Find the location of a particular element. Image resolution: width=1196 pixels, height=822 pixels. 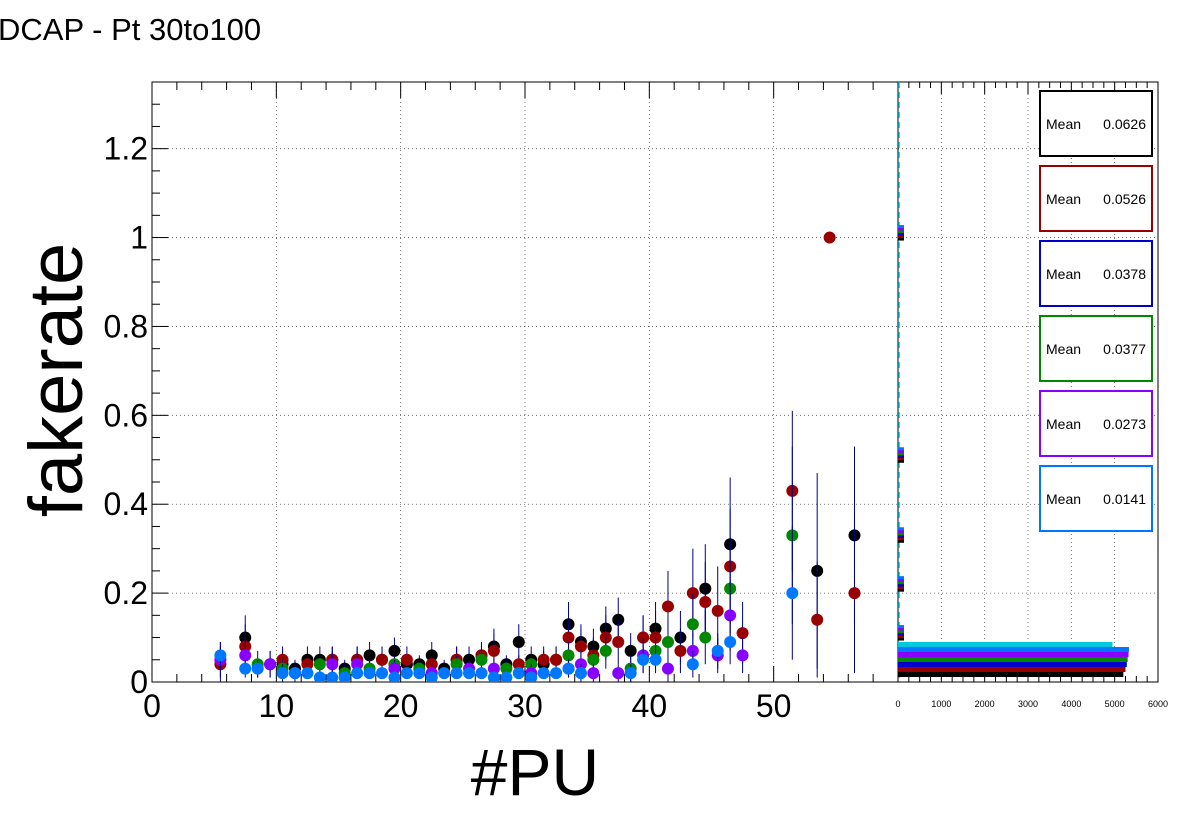

x-tick-label: 0 is located at coordinates (152, 706).